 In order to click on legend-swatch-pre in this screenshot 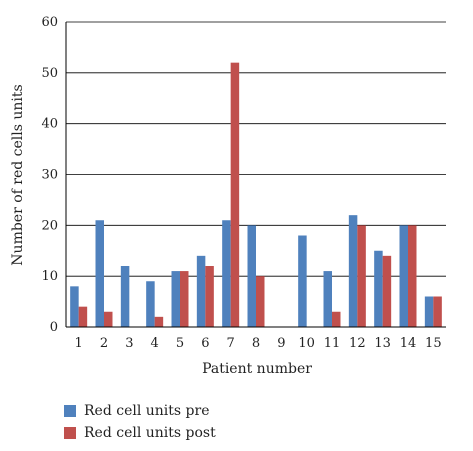, I will do `click(70, 411)`.